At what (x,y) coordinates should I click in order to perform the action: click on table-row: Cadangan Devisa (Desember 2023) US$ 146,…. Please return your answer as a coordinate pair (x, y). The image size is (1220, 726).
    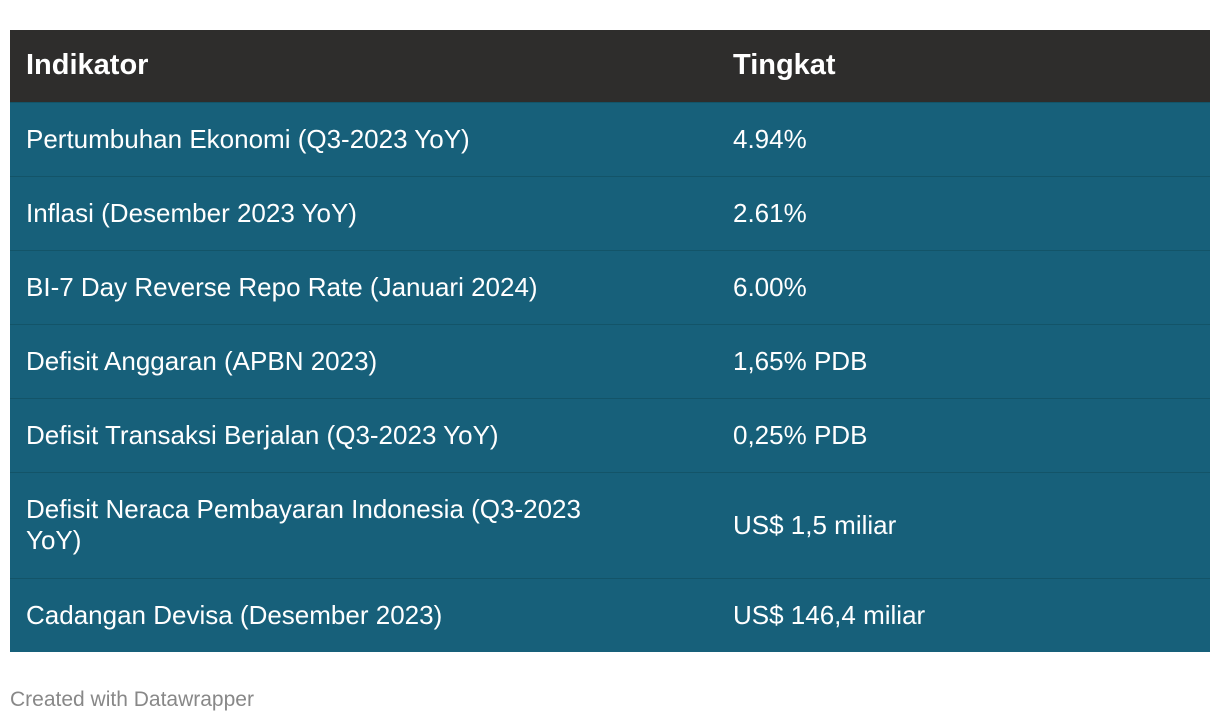
    Looking at the image, I should click on (610, 615).